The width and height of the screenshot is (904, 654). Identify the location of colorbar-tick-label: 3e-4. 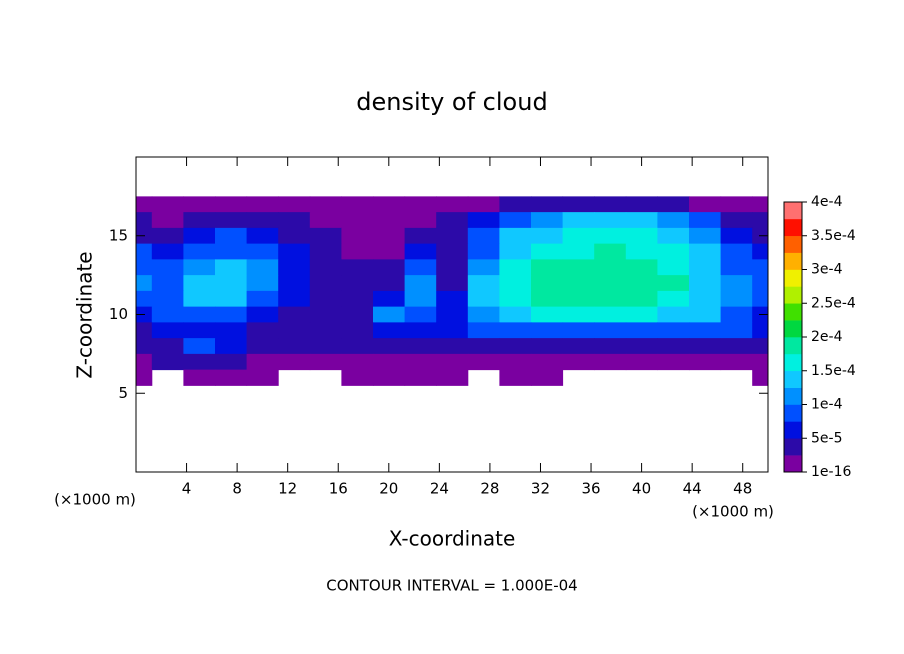
(827, 270).